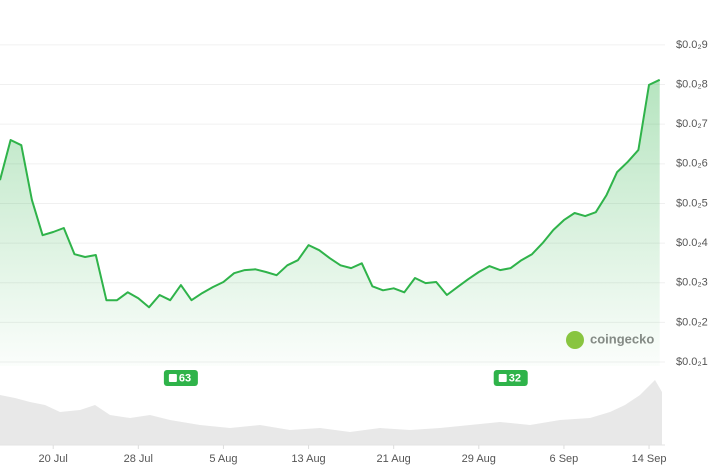 Image resolution: width=720 pixels, height=472 pixels. What do you see at coordinates (515, 378) in the screenshot?
I see `badge-label: 32` at bounding box center [515, 378].